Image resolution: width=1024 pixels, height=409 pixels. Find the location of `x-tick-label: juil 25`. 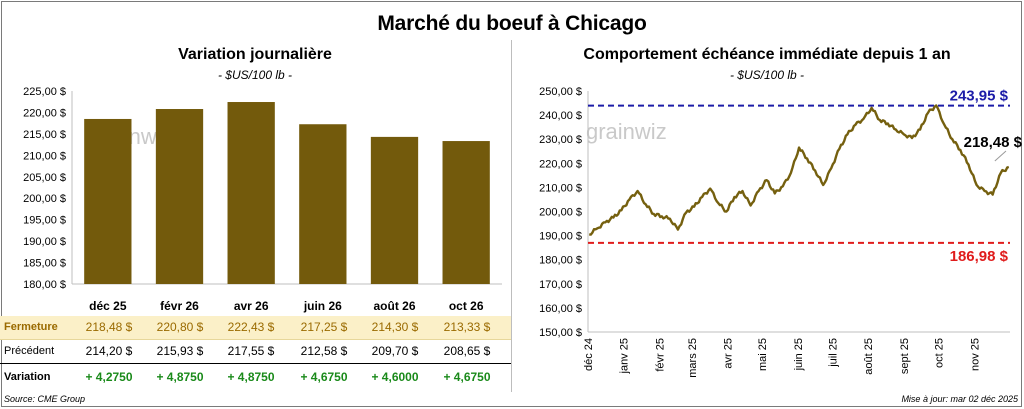

x-tick-label: juil 25 is located at coordinates (833, 353).